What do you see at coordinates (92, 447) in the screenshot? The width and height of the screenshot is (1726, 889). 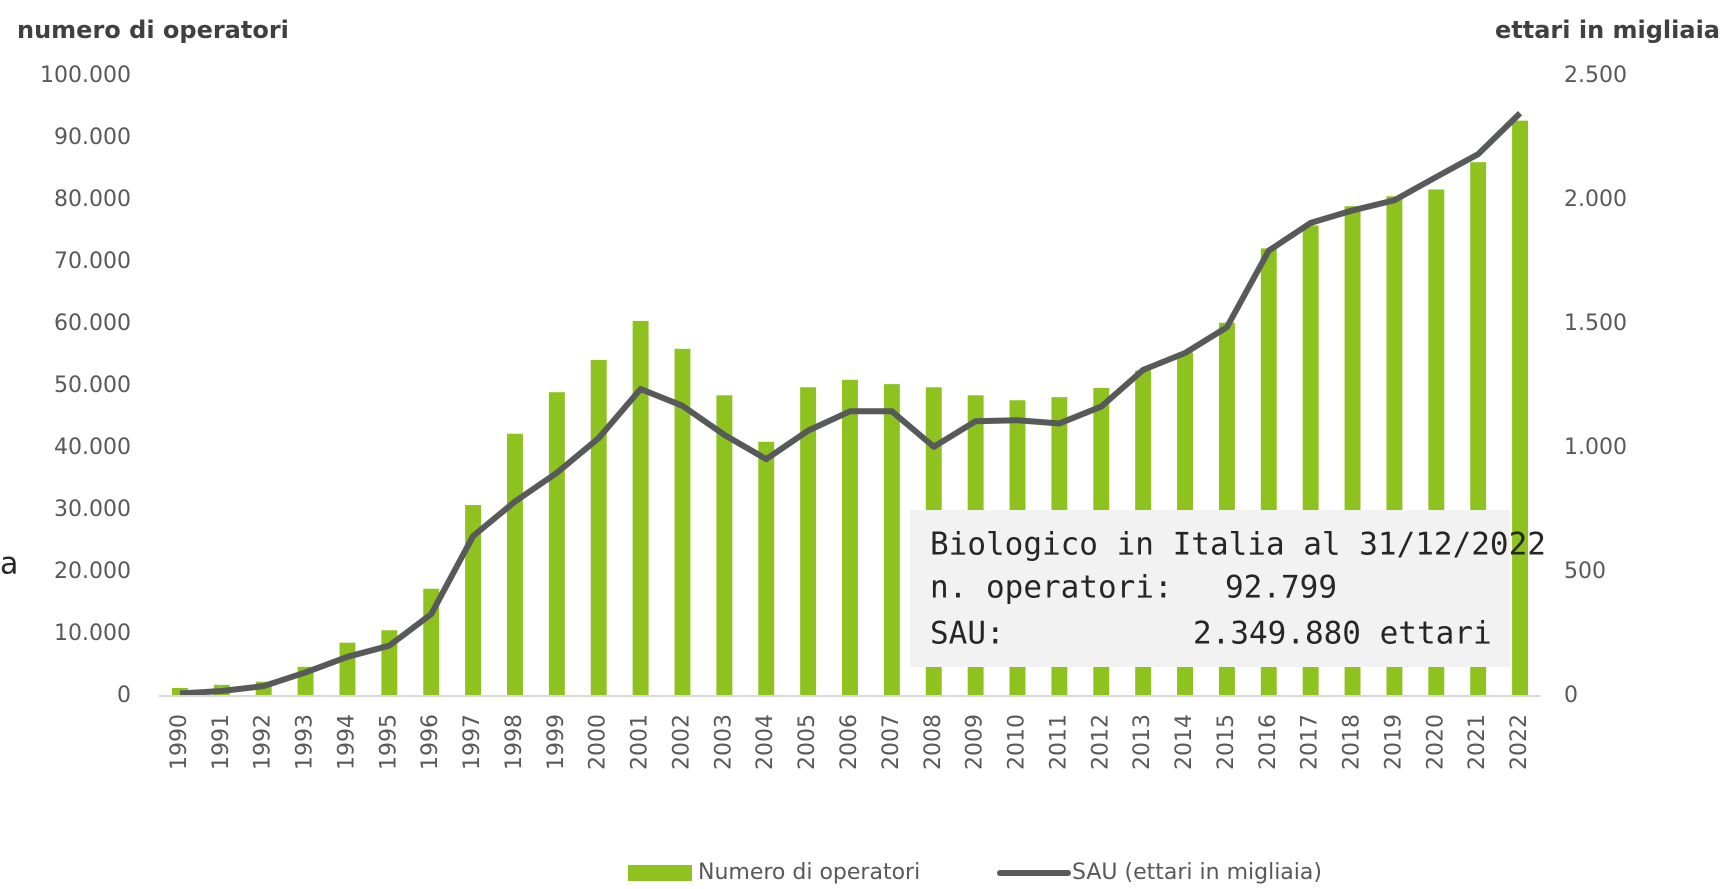 I see `y-tick-label: 40.000` at bounding box center [92, 447].